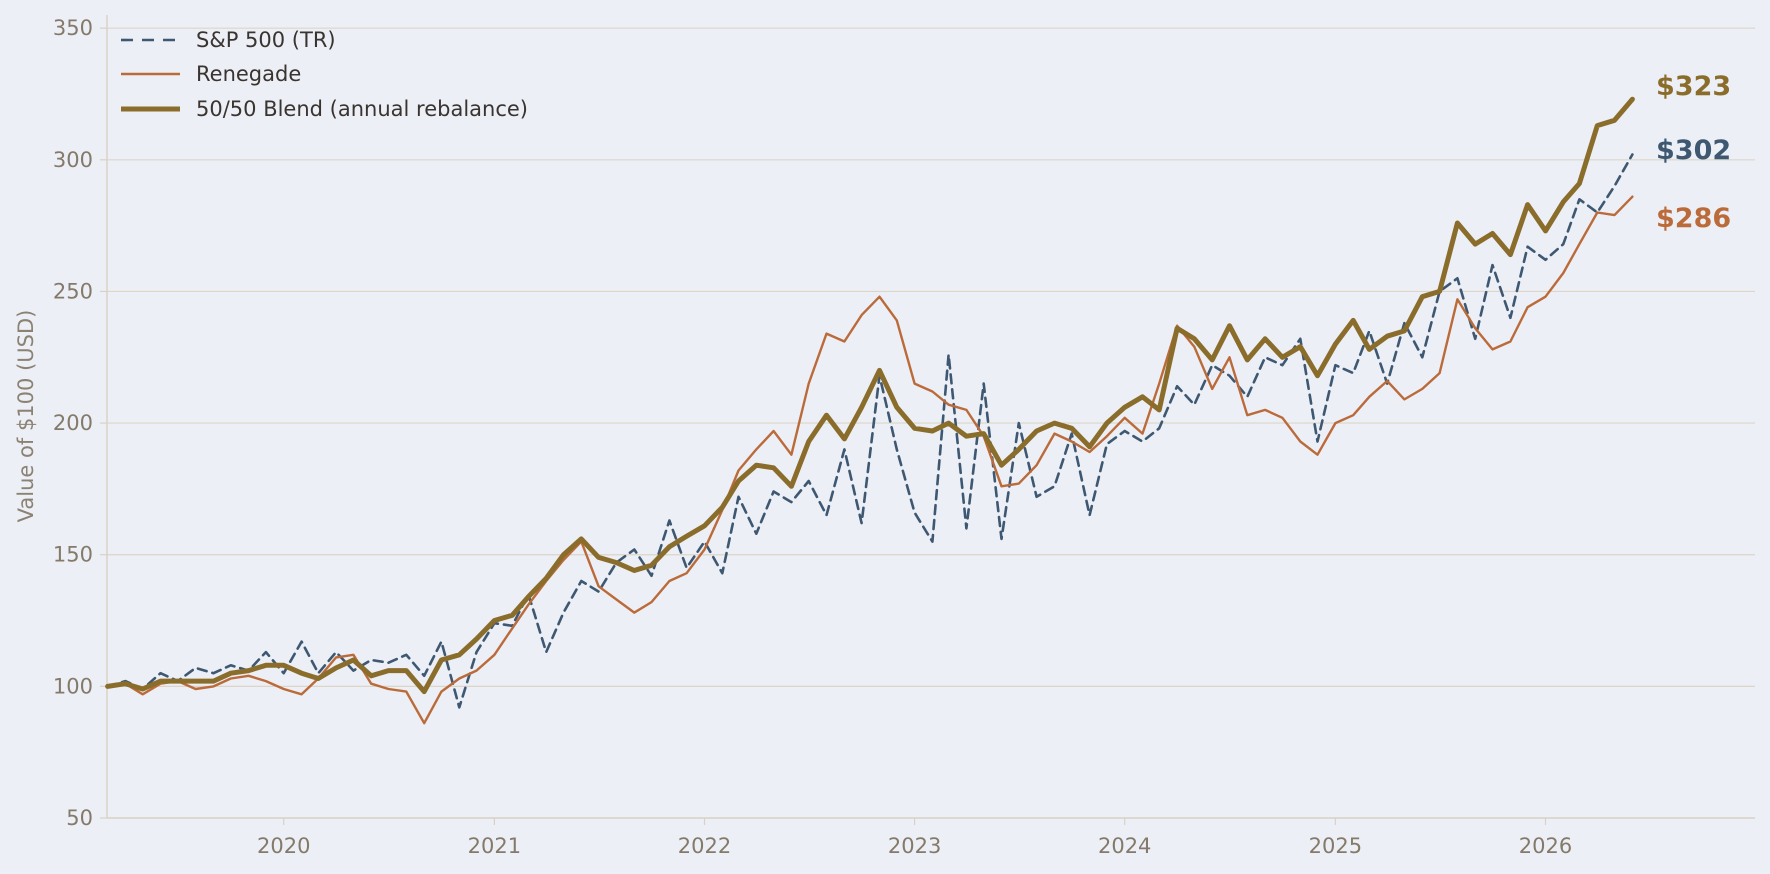 The width and height of the screenshot is (1770, 874). Describe the element at coordinates (283, 846) in the screenshot. I see `x-tick-label-2020: 2020` at that location.